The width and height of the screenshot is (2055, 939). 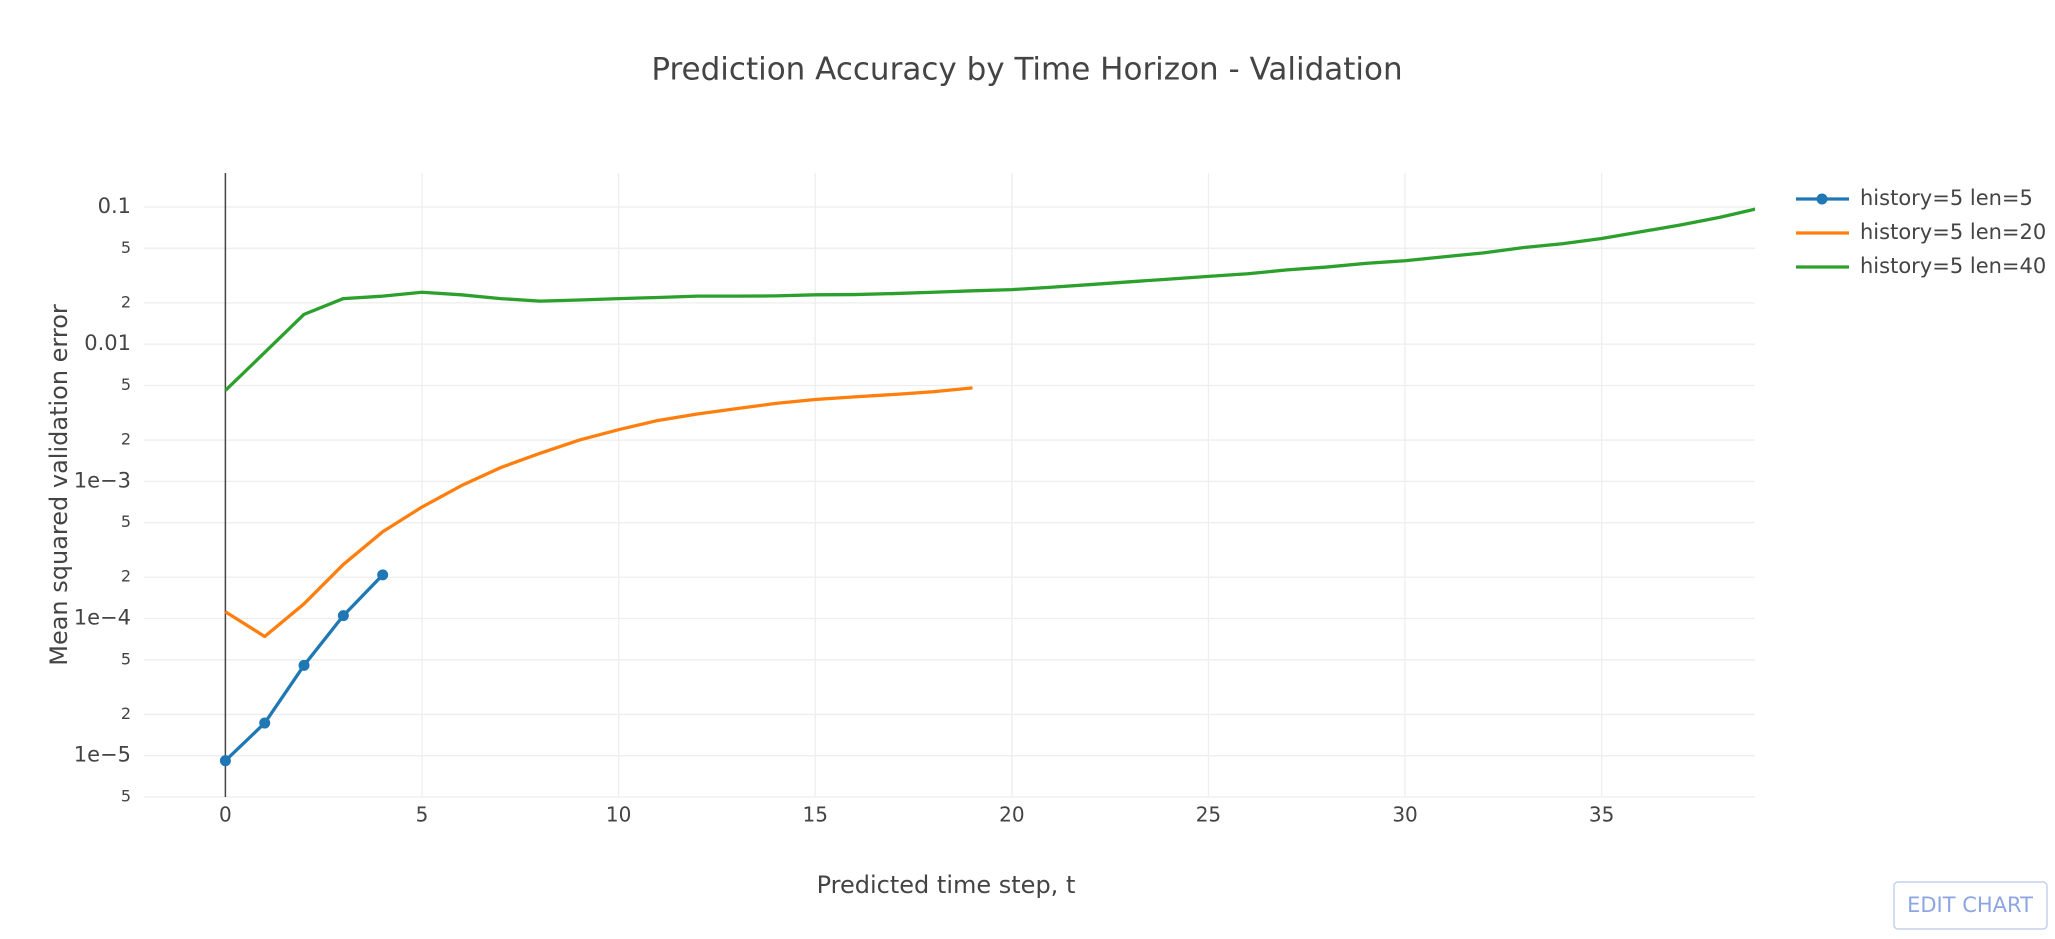 What do you see at coordinates (1208, 815) in the screenshot?
I see `x-tick-label: 25` at bounding box center [1208, 815].